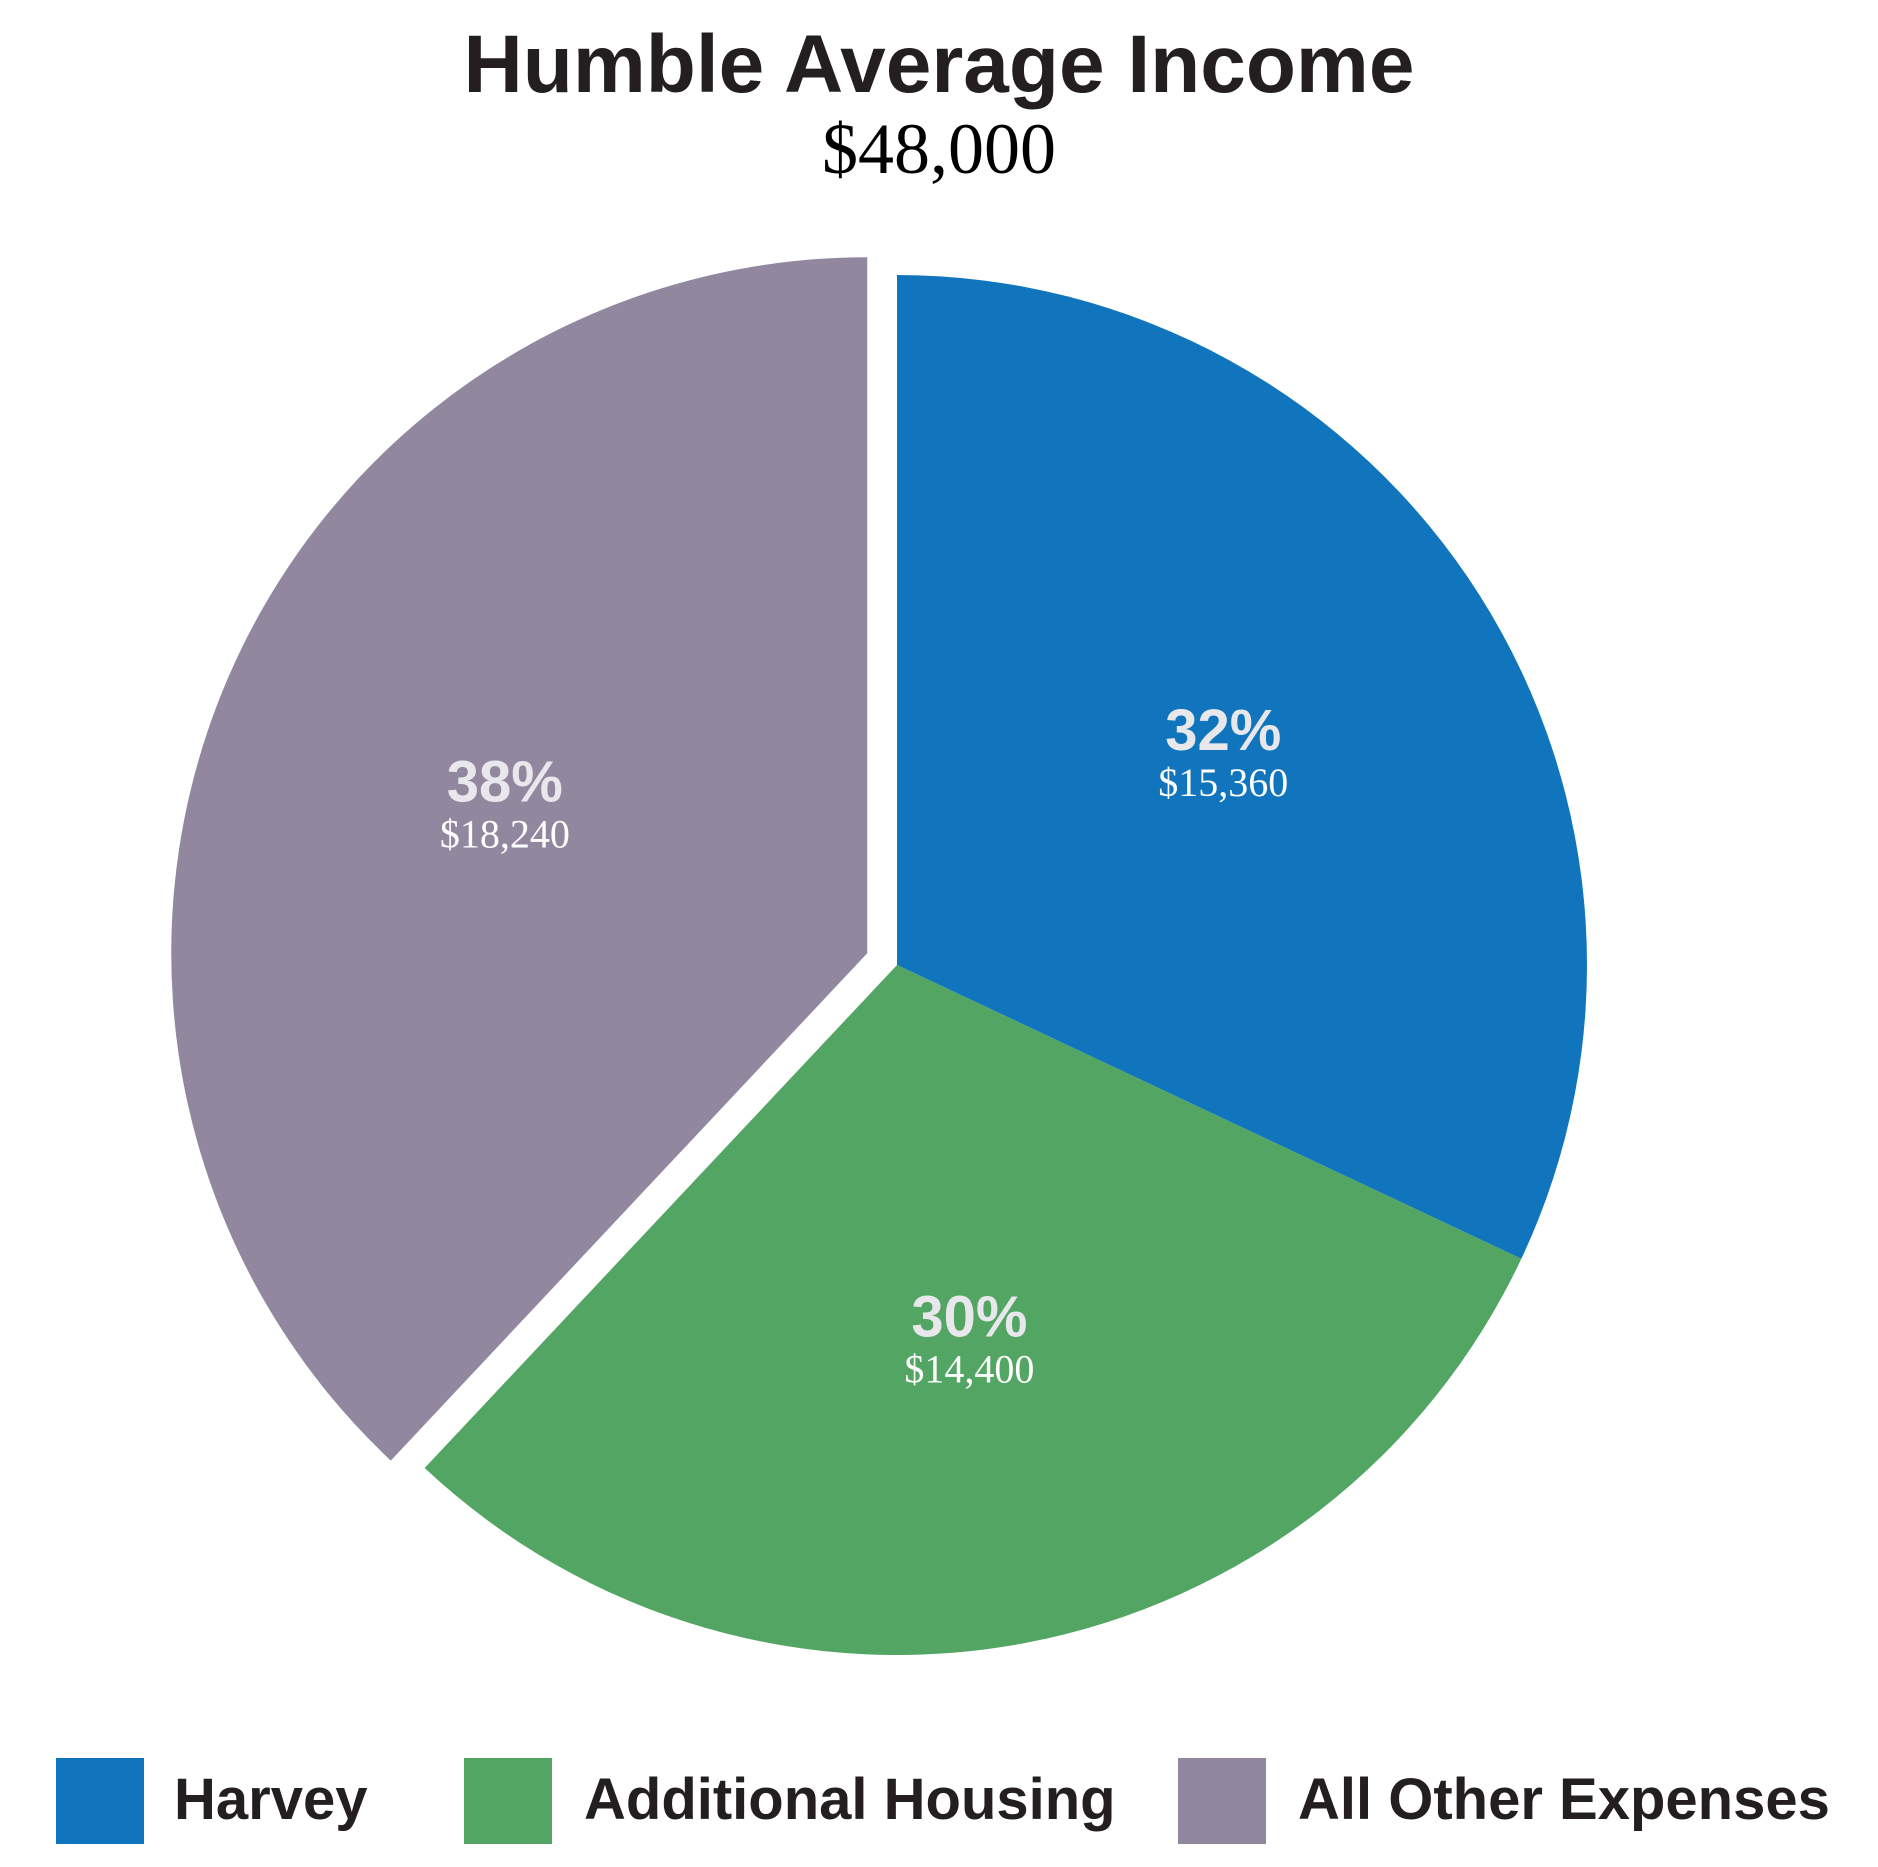 The height and width of the screenshot is (1867, 1878). What do you see at coordinates (850, 1799) in the screenshot?
I see `legend-label-additional-housing: Additional Housing` at bounding box center [850, 1799].